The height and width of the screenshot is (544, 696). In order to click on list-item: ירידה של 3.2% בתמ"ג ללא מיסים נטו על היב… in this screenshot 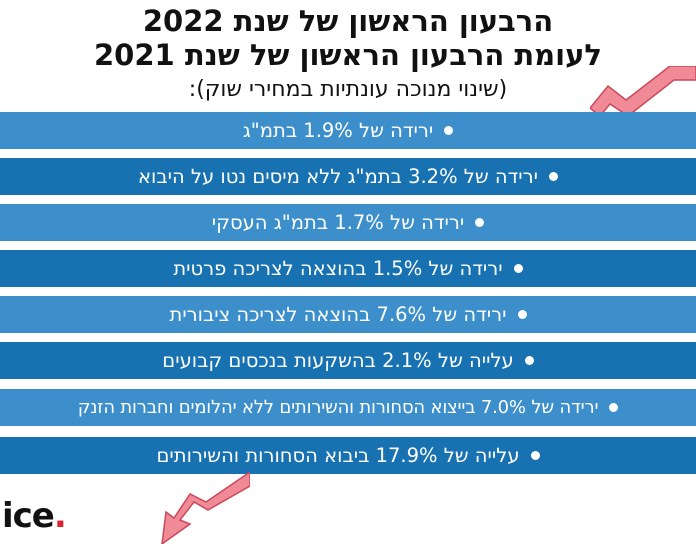, I will do `click(348, 176)`.